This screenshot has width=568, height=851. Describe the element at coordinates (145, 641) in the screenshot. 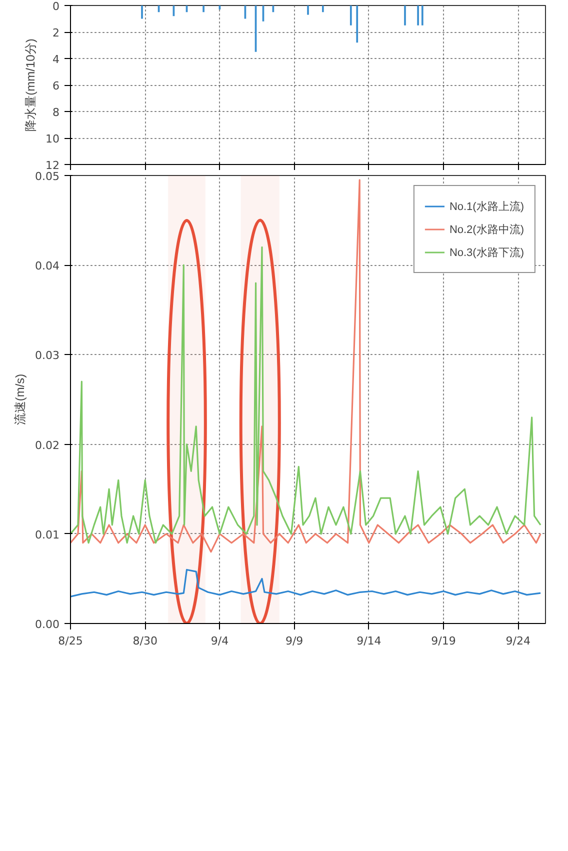

I see `x-tick-label: 8/30` at that location.